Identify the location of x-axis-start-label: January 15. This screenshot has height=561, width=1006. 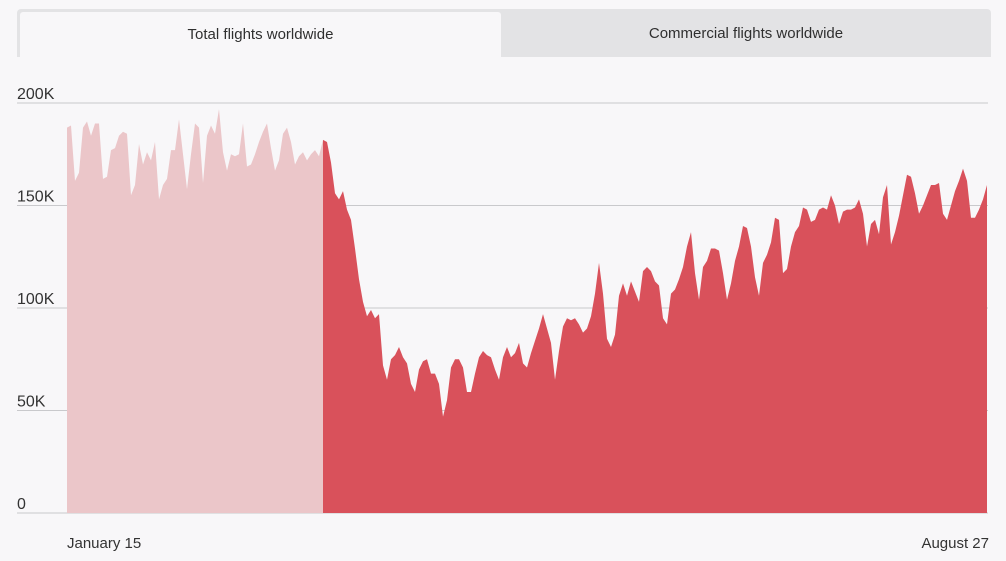
(104, 543).